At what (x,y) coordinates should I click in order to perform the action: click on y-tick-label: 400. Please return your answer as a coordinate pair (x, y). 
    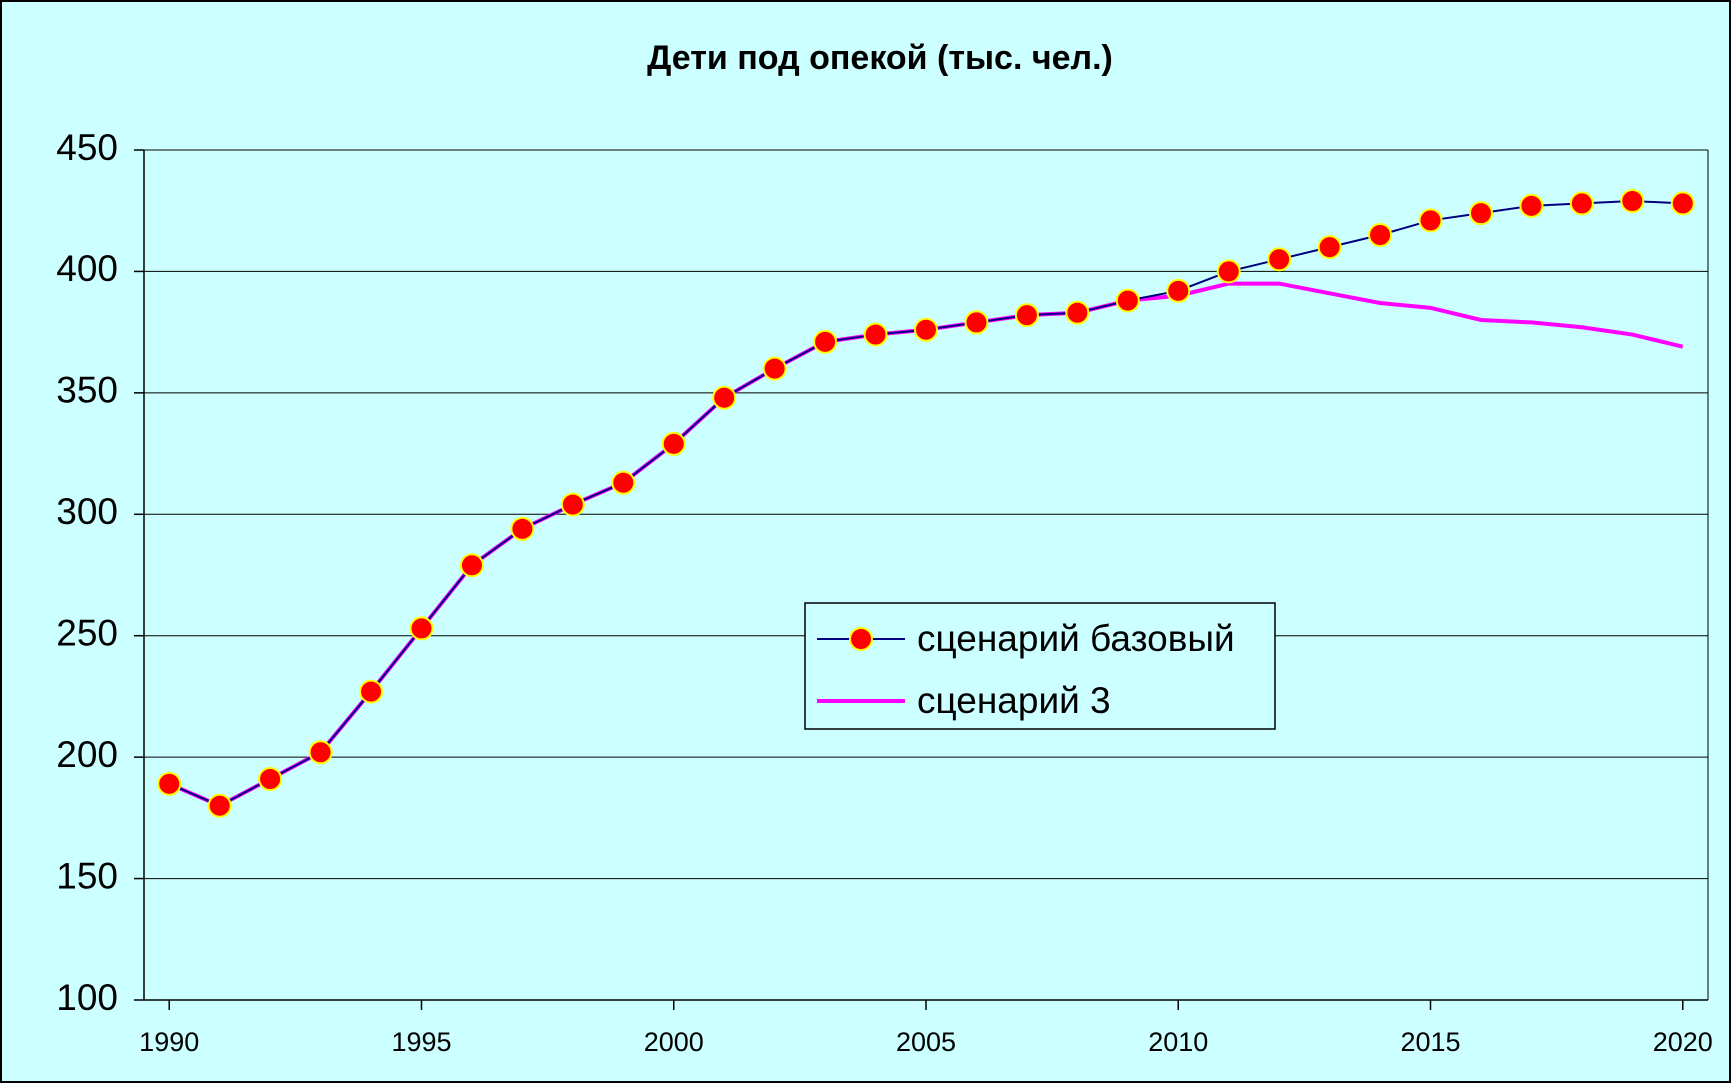
    Looking at the image, I should click on (87, 268).